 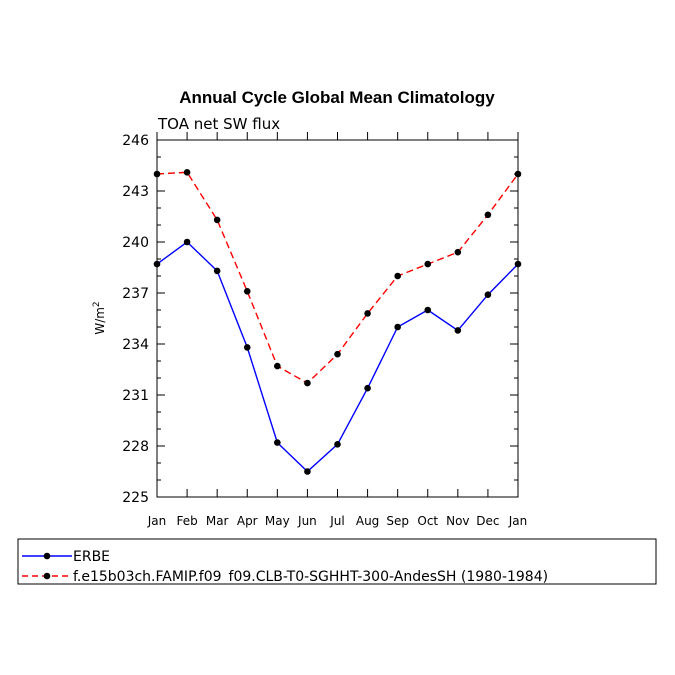 I want to click on legend-label-erbe: ERBE, so click(x=91, y=557).